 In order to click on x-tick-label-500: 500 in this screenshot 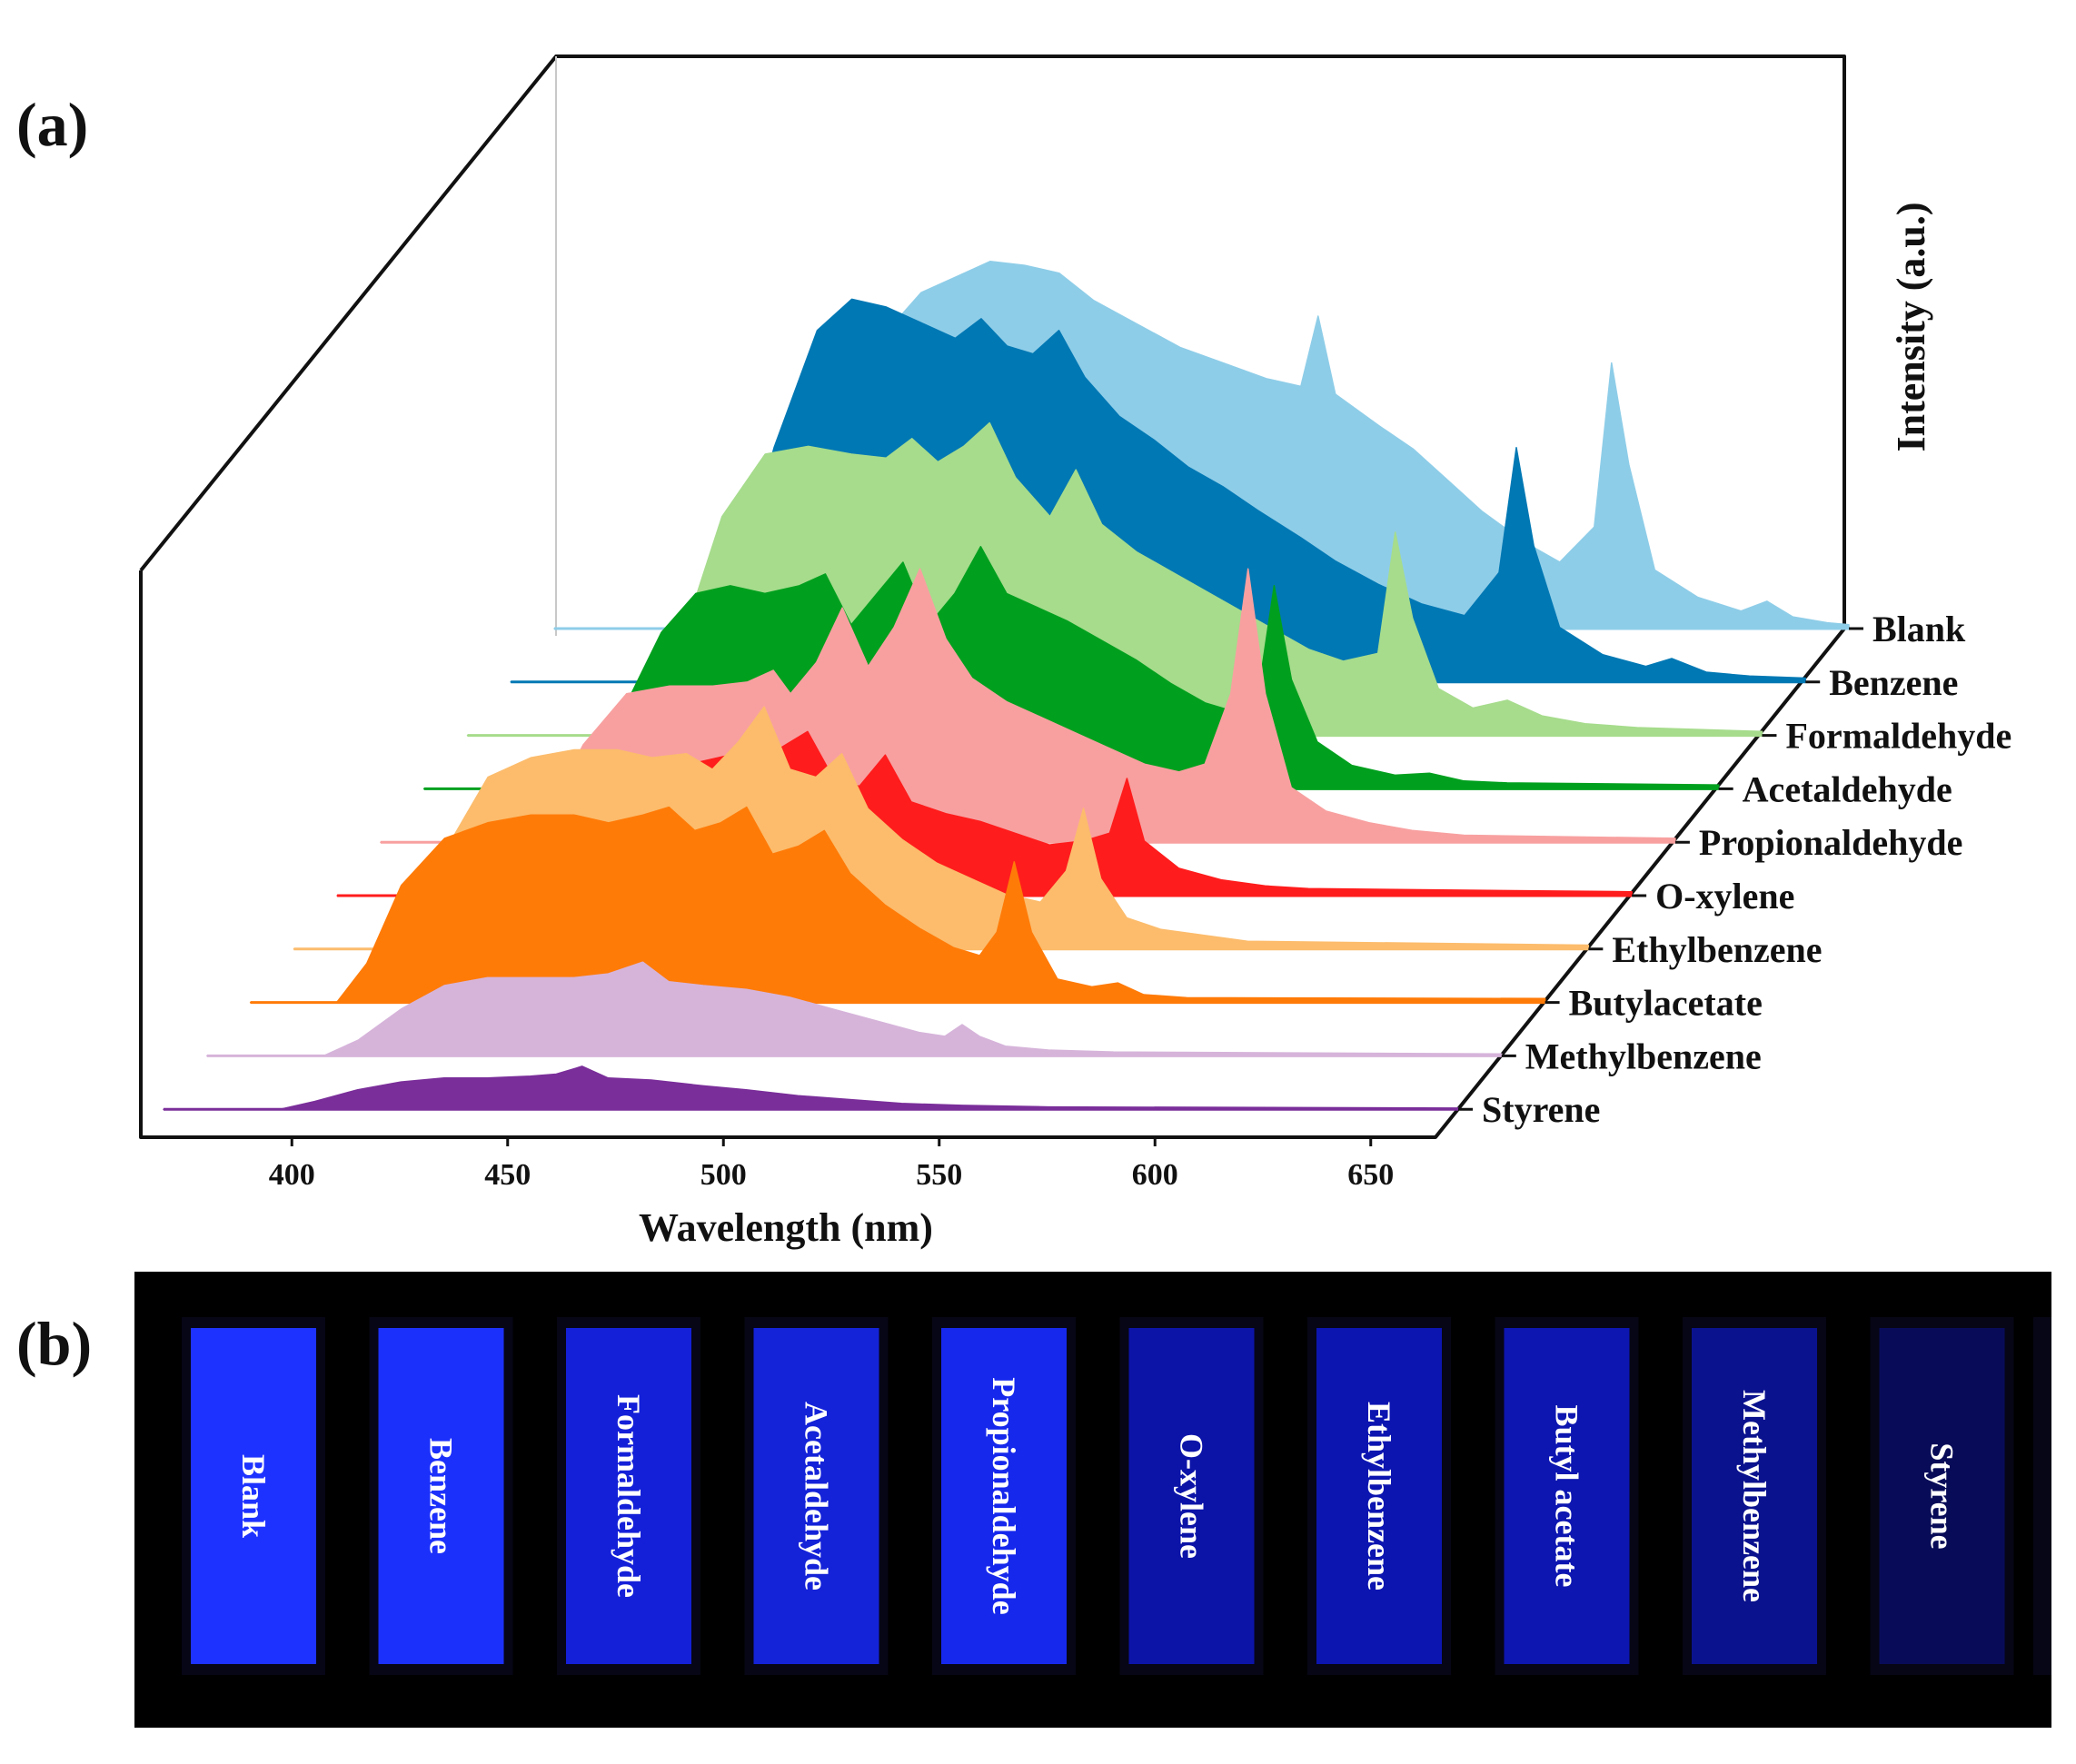, I will do `click(724, 1175)`.